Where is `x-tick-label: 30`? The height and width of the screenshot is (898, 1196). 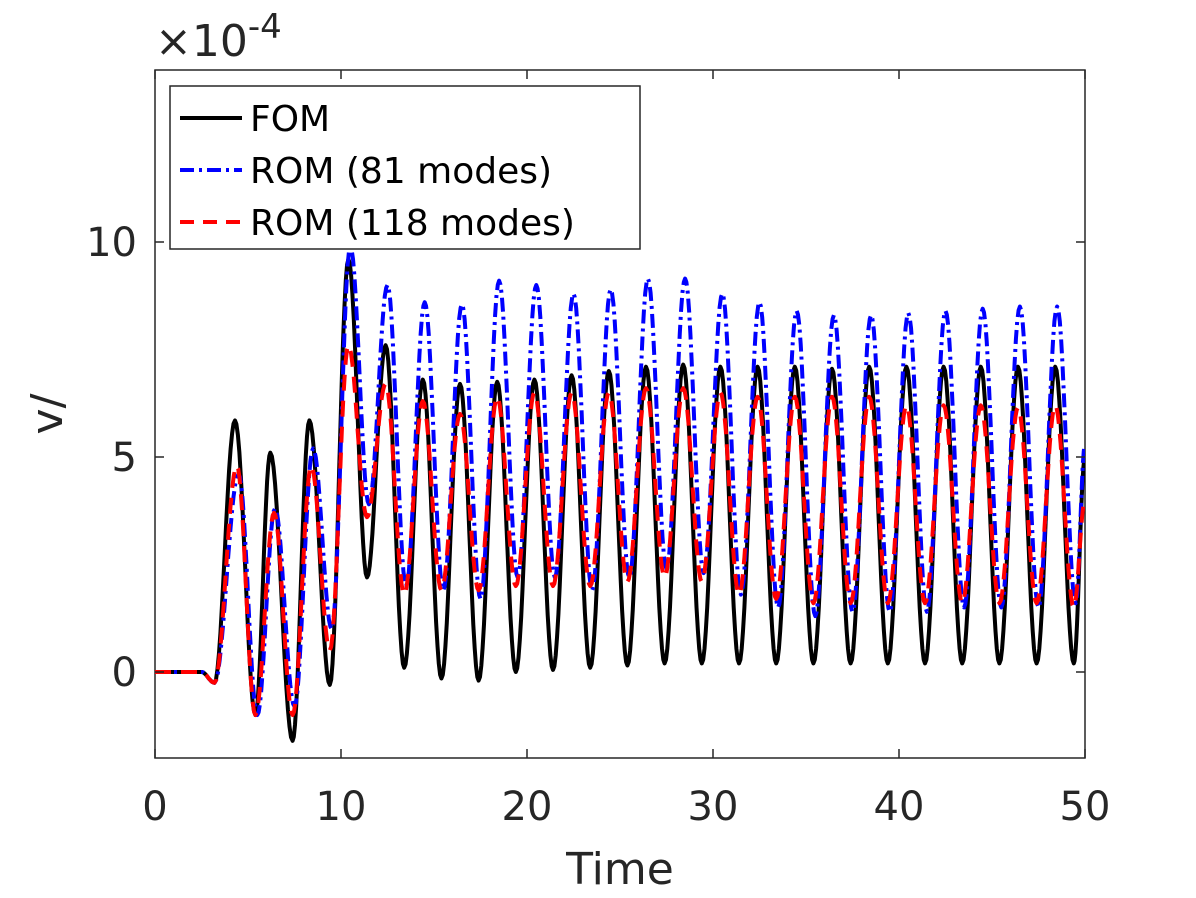 x-tick-label: 30 is located at coordinates (713, 807).